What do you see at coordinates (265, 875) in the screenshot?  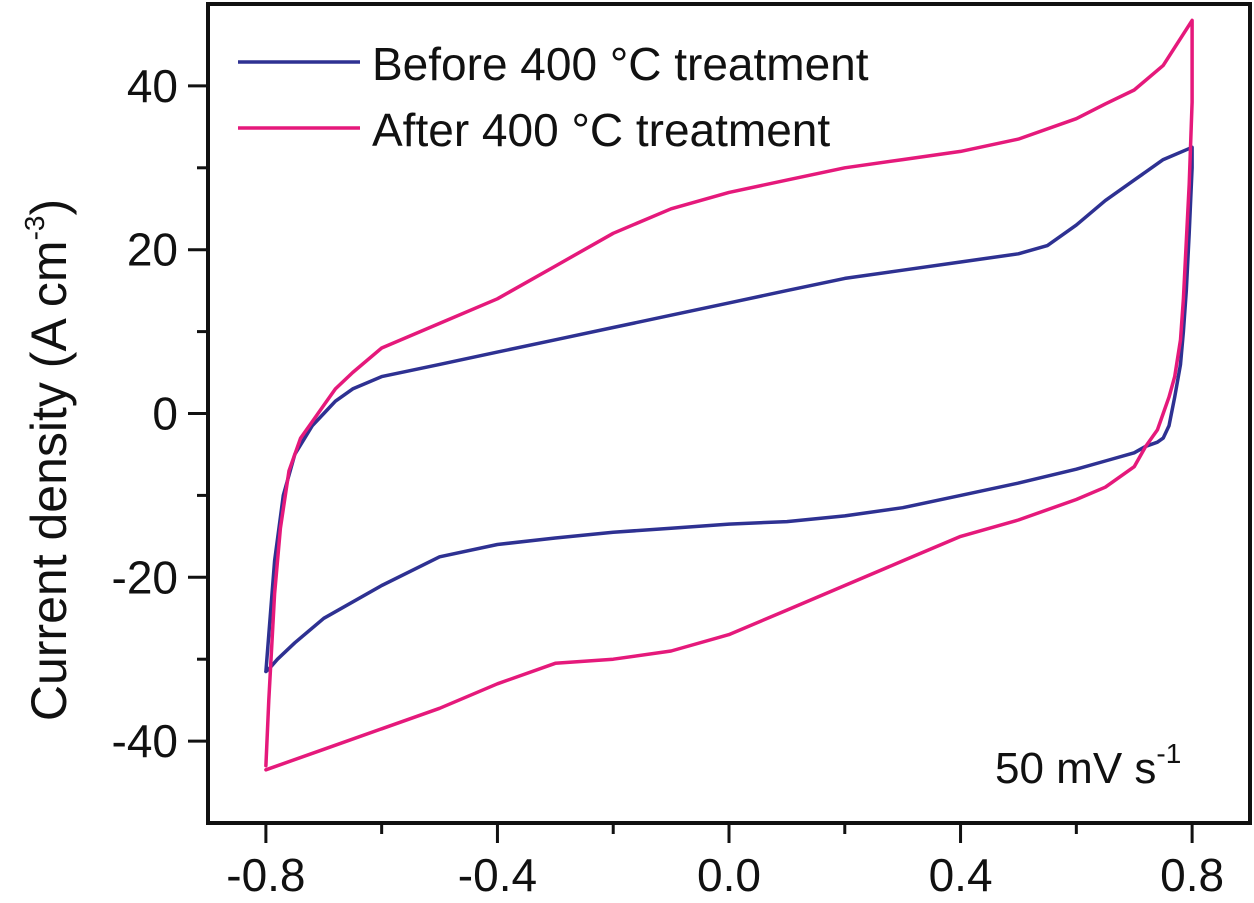 I see `x-tick-label: -0.8` at bounding box center [265, 875].